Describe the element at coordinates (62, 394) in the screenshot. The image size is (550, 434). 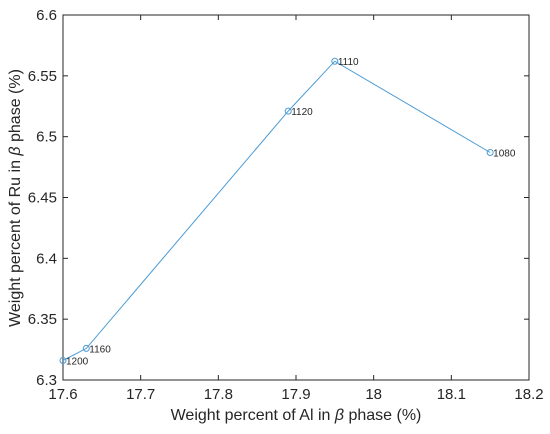
I see `x-tick-label: 17.6` at that location.